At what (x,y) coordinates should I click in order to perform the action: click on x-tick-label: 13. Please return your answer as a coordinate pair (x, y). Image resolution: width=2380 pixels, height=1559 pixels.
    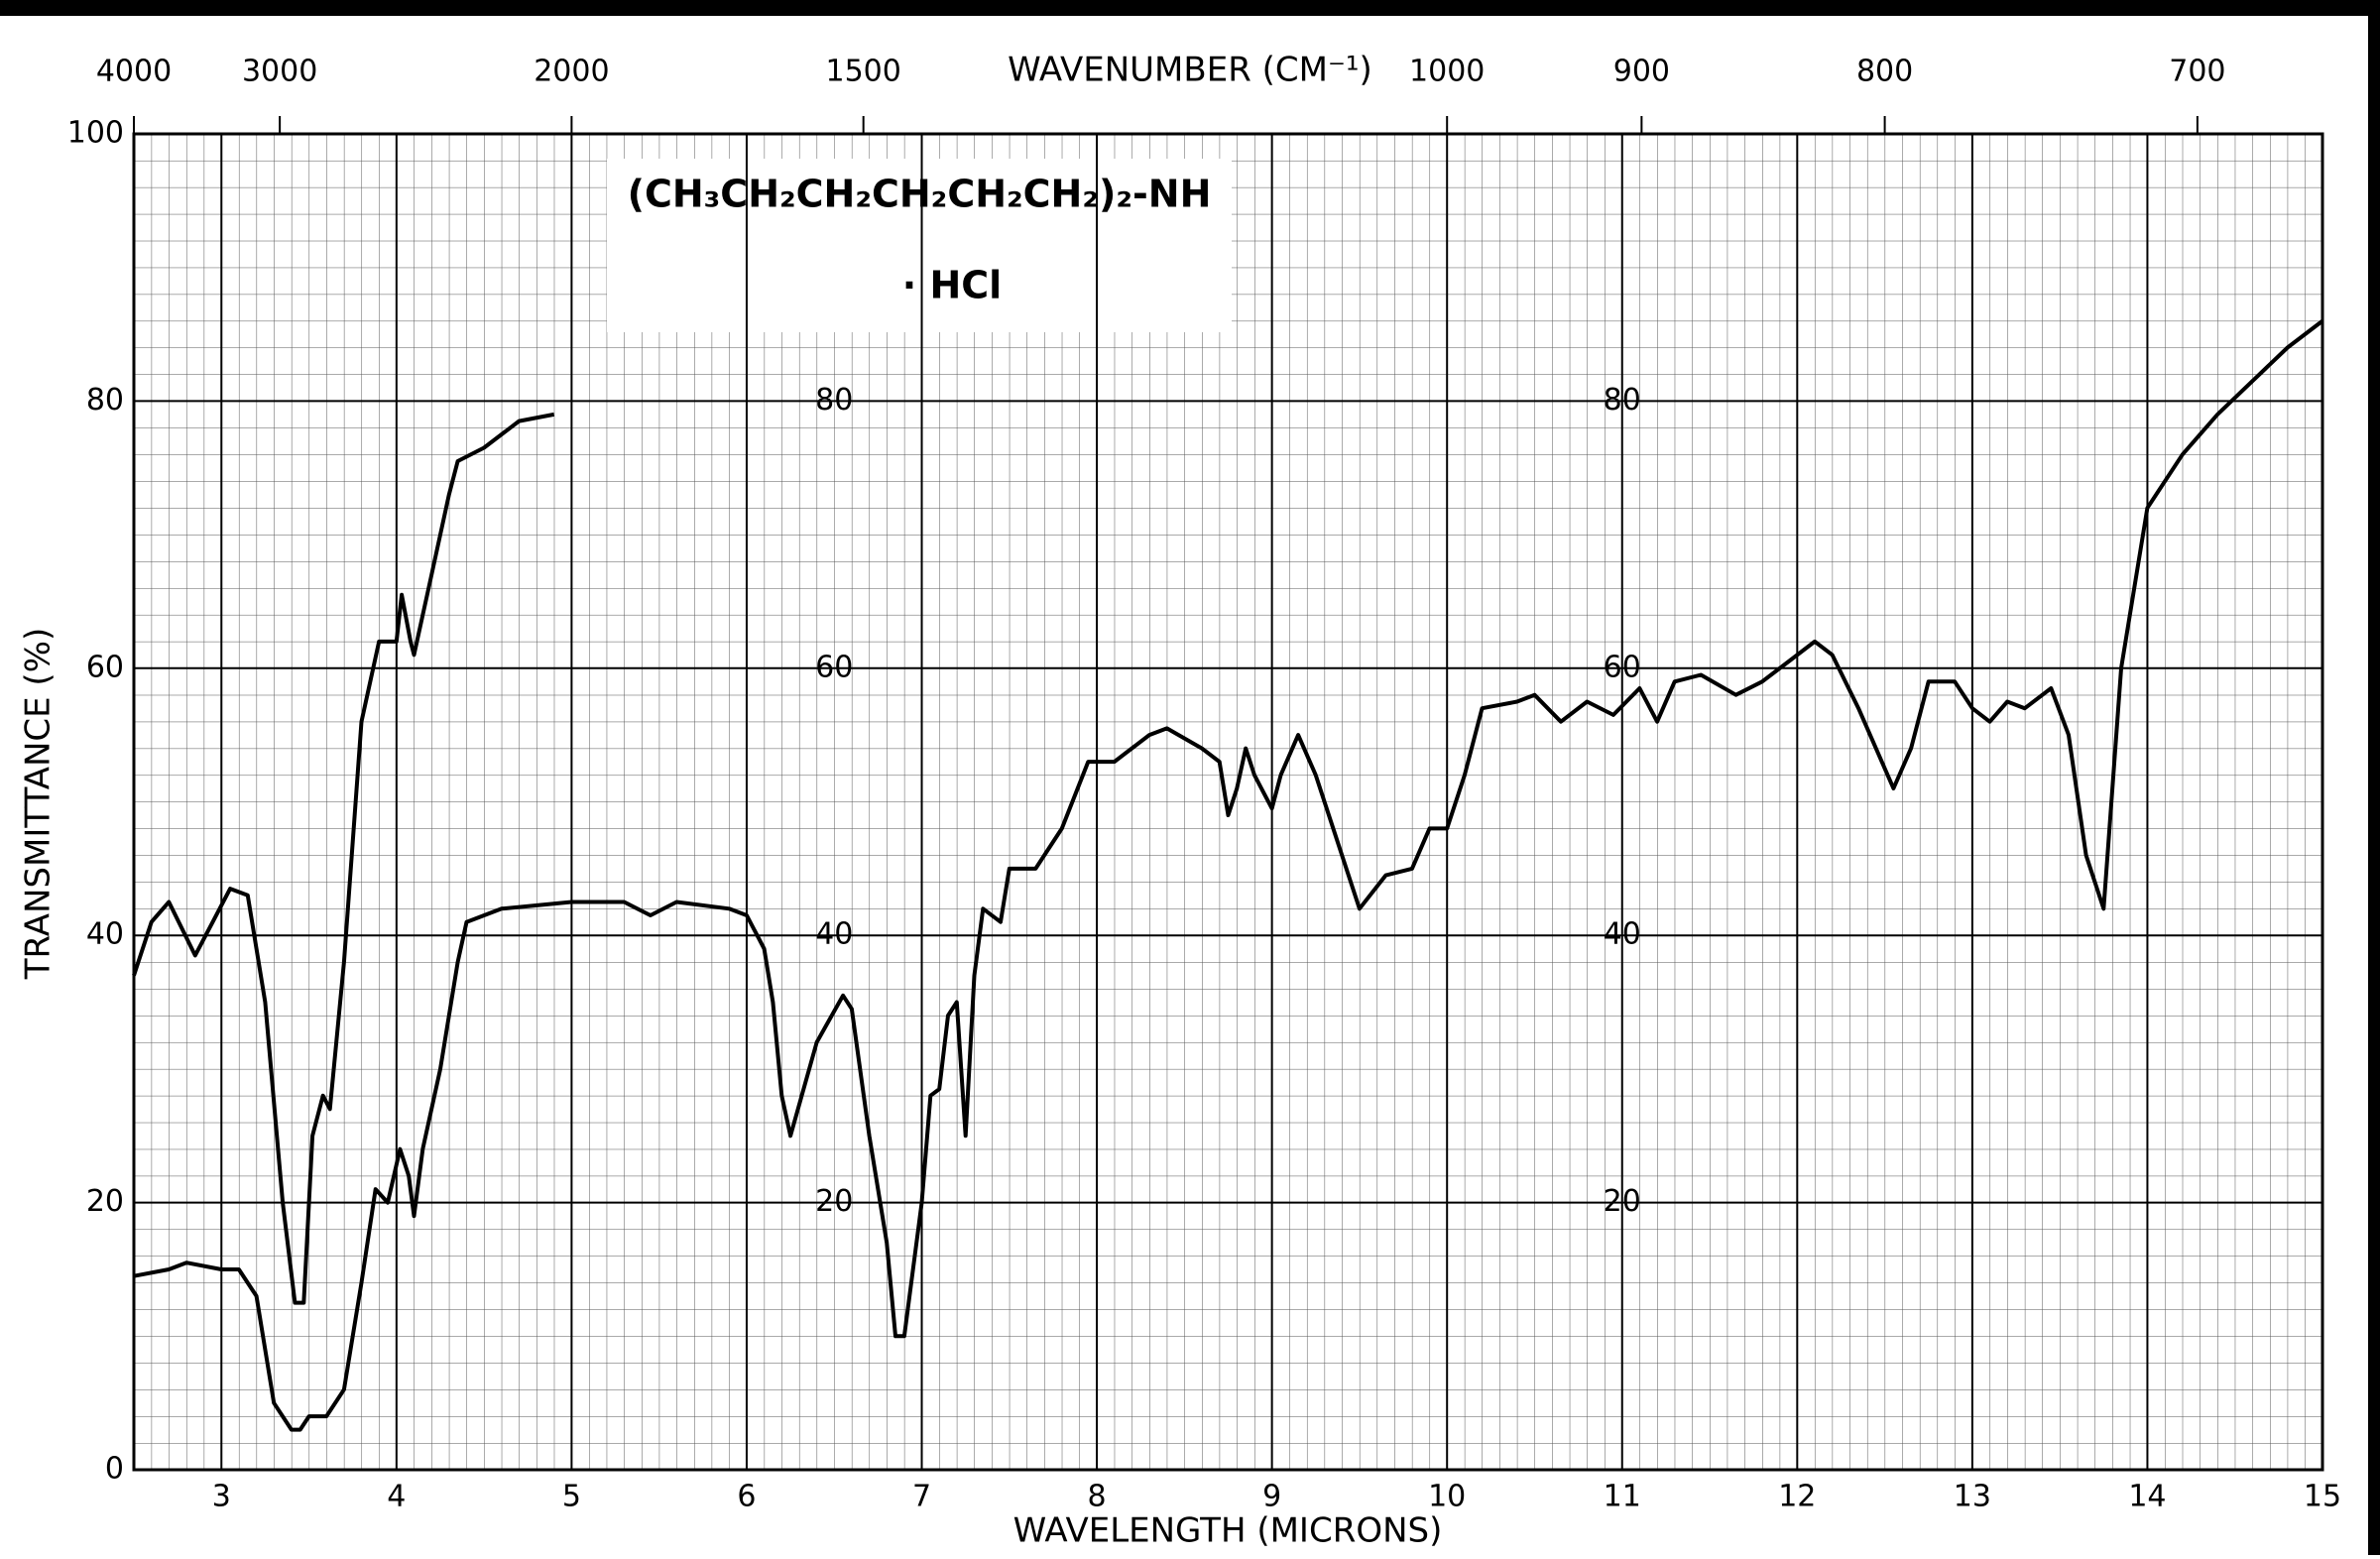
    Looking at the image, I should click on (1972, 1497).